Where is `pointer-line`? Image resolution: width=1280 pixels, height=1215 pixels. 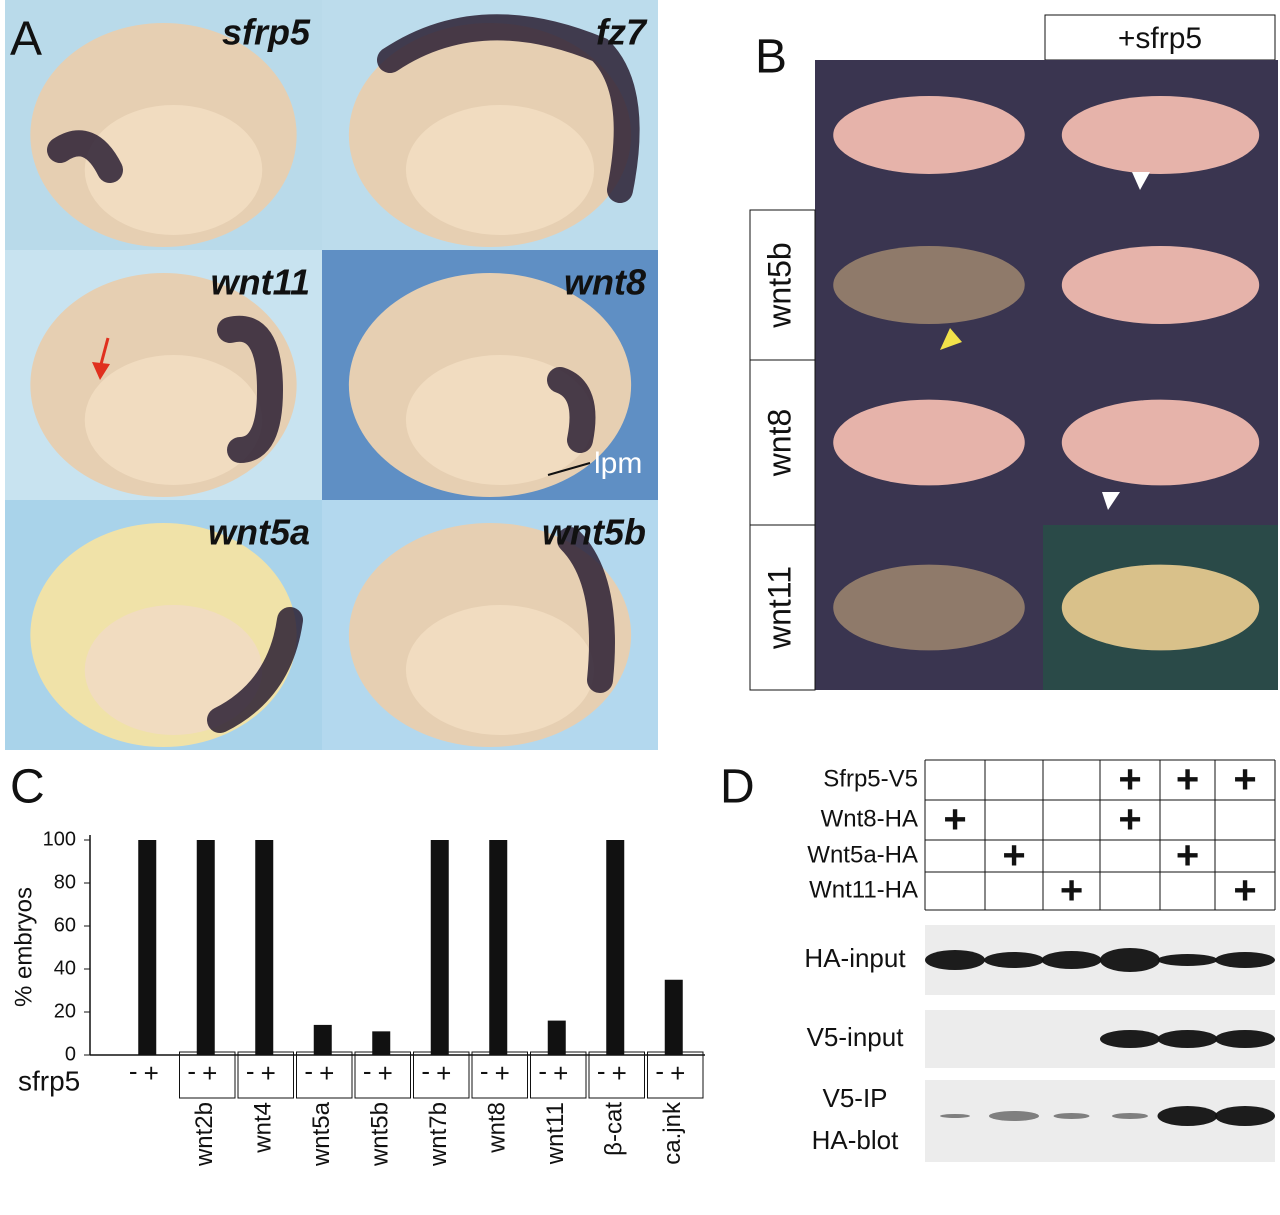
pointer-line is located at coordinates (569, 469).